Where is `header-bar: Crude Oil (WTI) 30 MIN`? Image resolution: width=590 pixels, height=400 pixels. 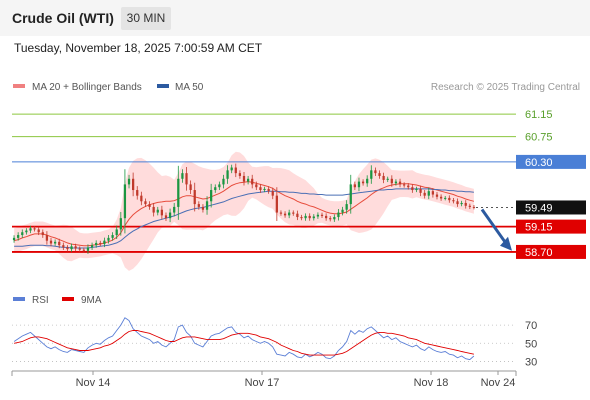
header-bar: Crude Oil (WTI) 30 MIN is located at coordinates (295, 18).